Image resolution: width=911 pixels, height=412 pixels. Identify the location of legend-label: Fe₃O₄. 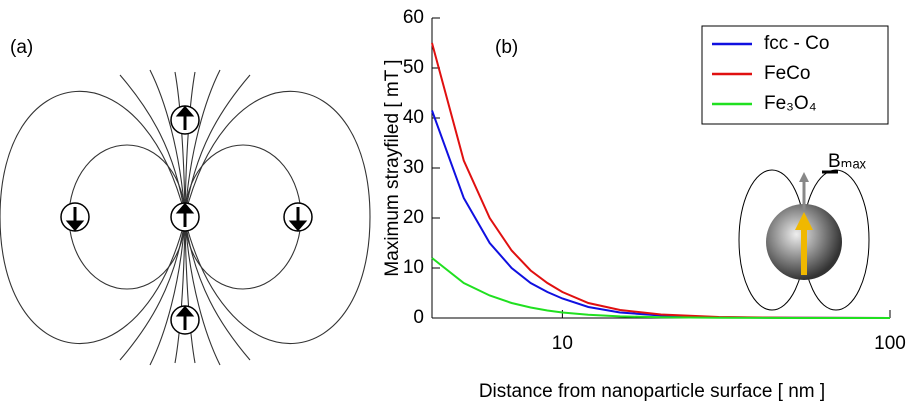
(790, 103).